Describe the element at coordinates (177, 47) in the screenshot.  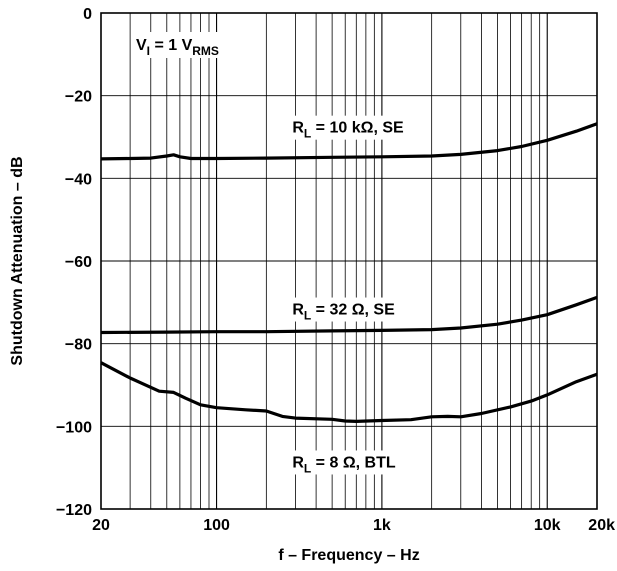
I see `input-voltage-annotation: VI = 1 VRMS` at that location.